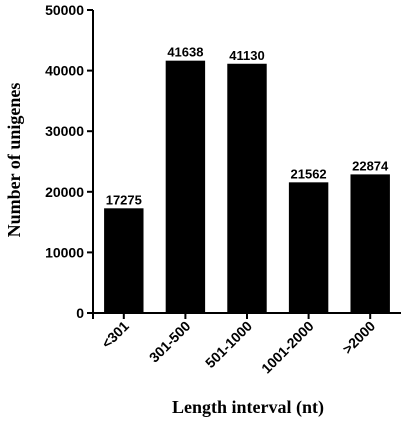 The width and height of the screenshot is (403, 424). I want to click on bar-value-label: 17275, so click(124, 199).